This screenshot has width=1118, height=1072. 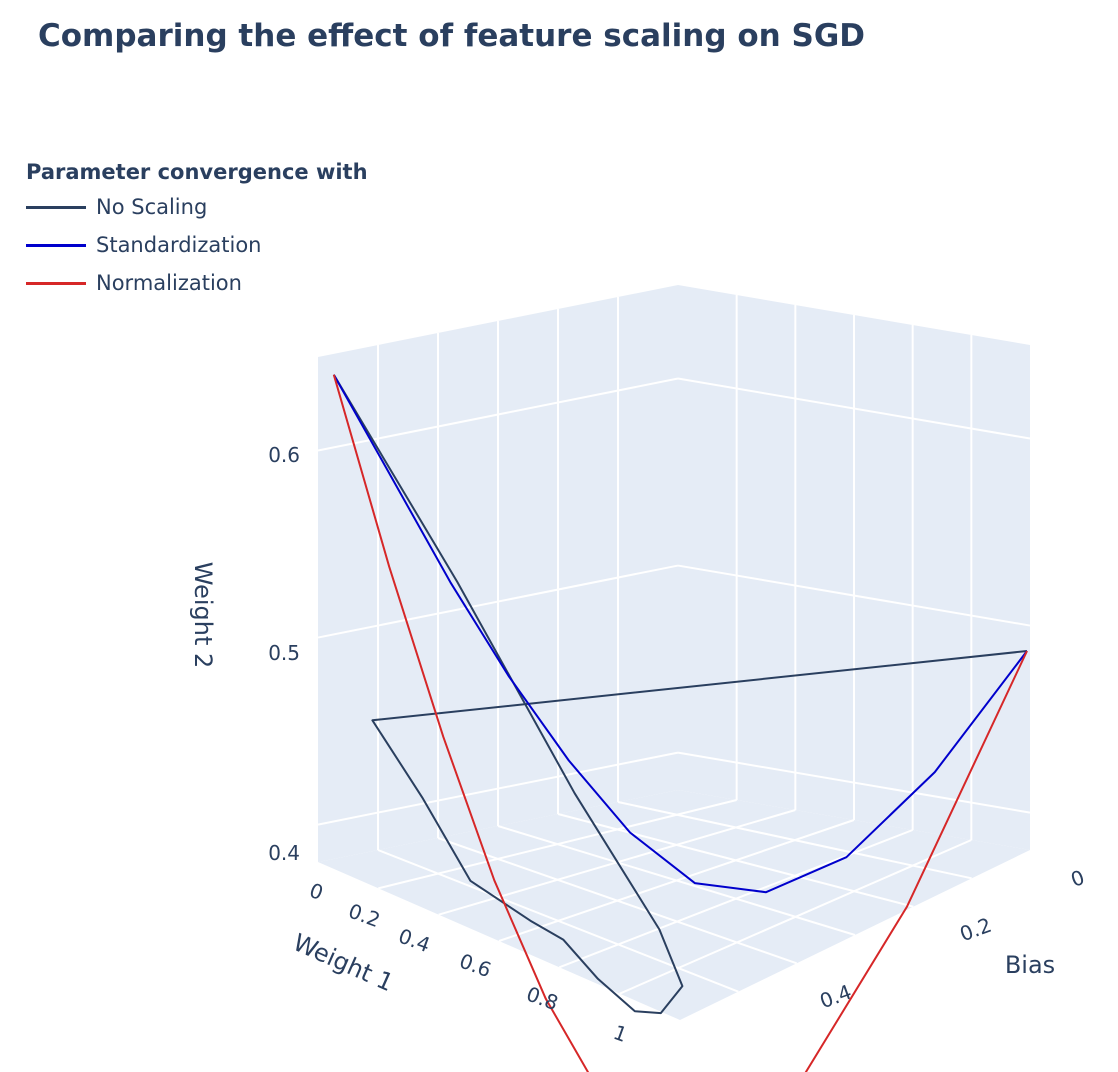 I want to click on x-tick-label: 1, so click(x=620, y=1033).